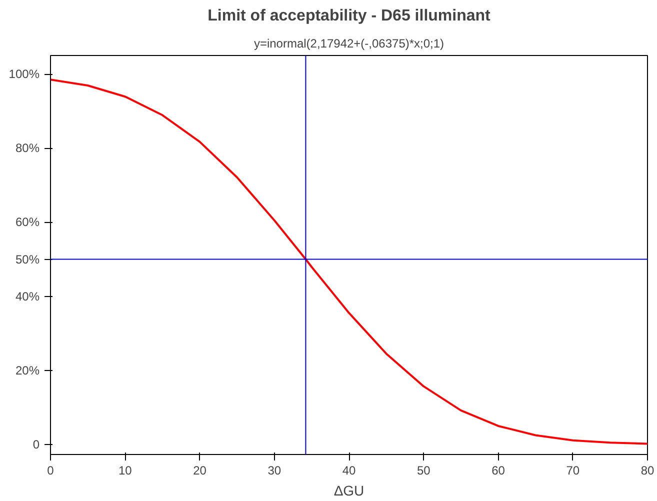 The height and width of the screenshot is (501, 657). Describe the element at coordinates (27, 259) in the screenshot. I see `y-tick-label: 50%` at that location.